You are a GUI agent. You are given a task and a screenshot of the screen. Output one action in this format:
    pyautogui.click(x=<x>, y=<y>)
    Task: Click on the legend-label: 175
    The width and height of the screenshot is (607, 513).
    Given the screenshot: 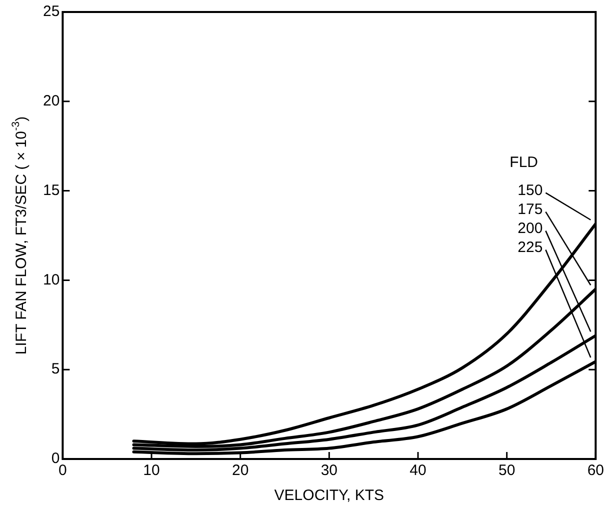 What is the action you would take?
    pyautogui.click(x=530, y=209)
    